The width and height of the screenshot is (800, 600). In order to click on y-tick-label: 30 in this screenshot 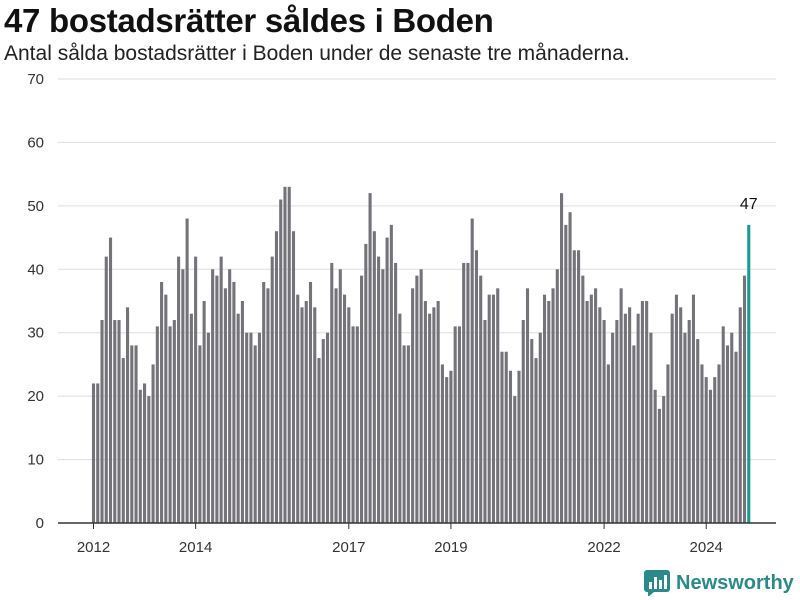, I will do `click(35, 333)`.